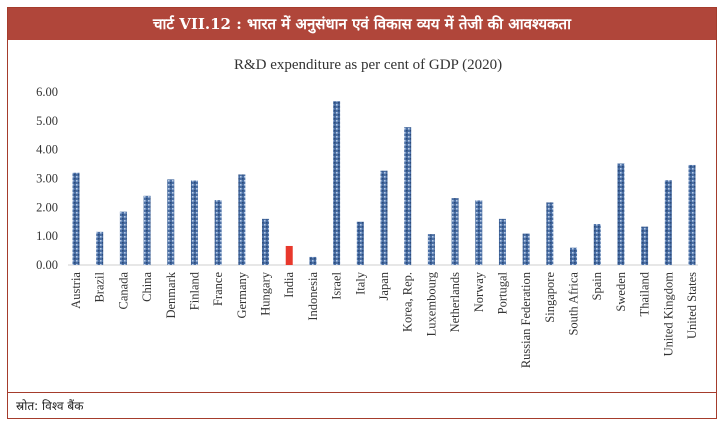 This screenshot has height=428, width=726. I want to click on x-tick-label: Spain, so click(597, 285).